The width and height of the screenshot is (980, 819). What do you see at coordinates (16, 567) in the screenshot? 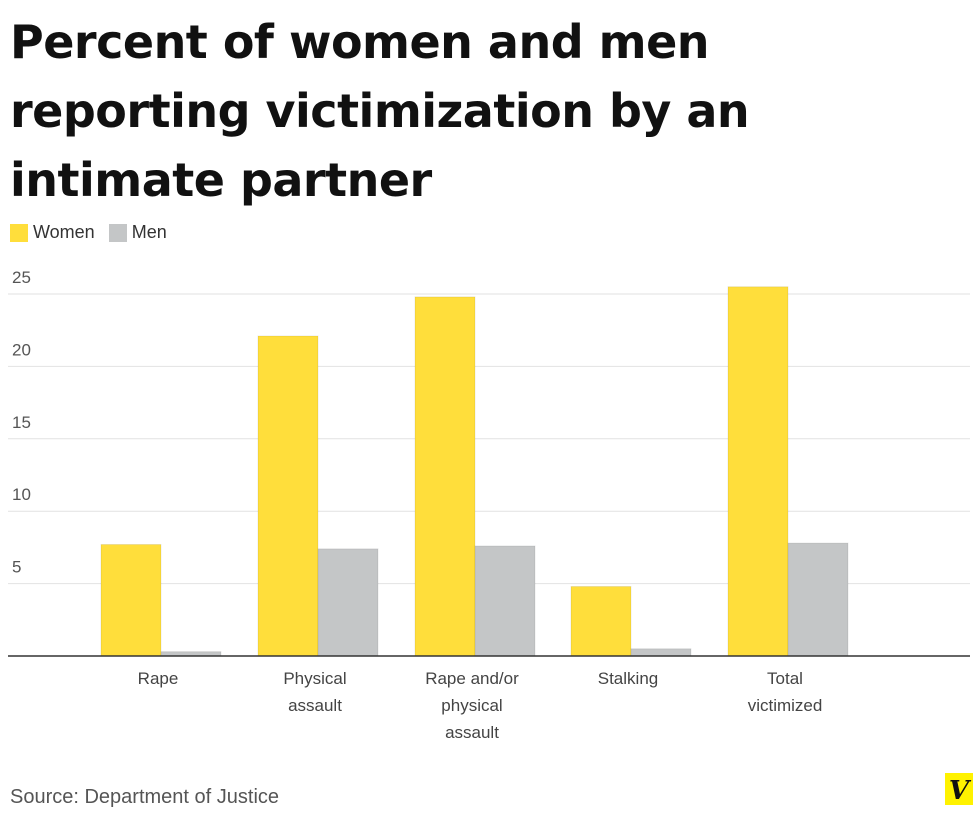
I see `y-tick-label-5: 5` at bounding box center [16, 567].